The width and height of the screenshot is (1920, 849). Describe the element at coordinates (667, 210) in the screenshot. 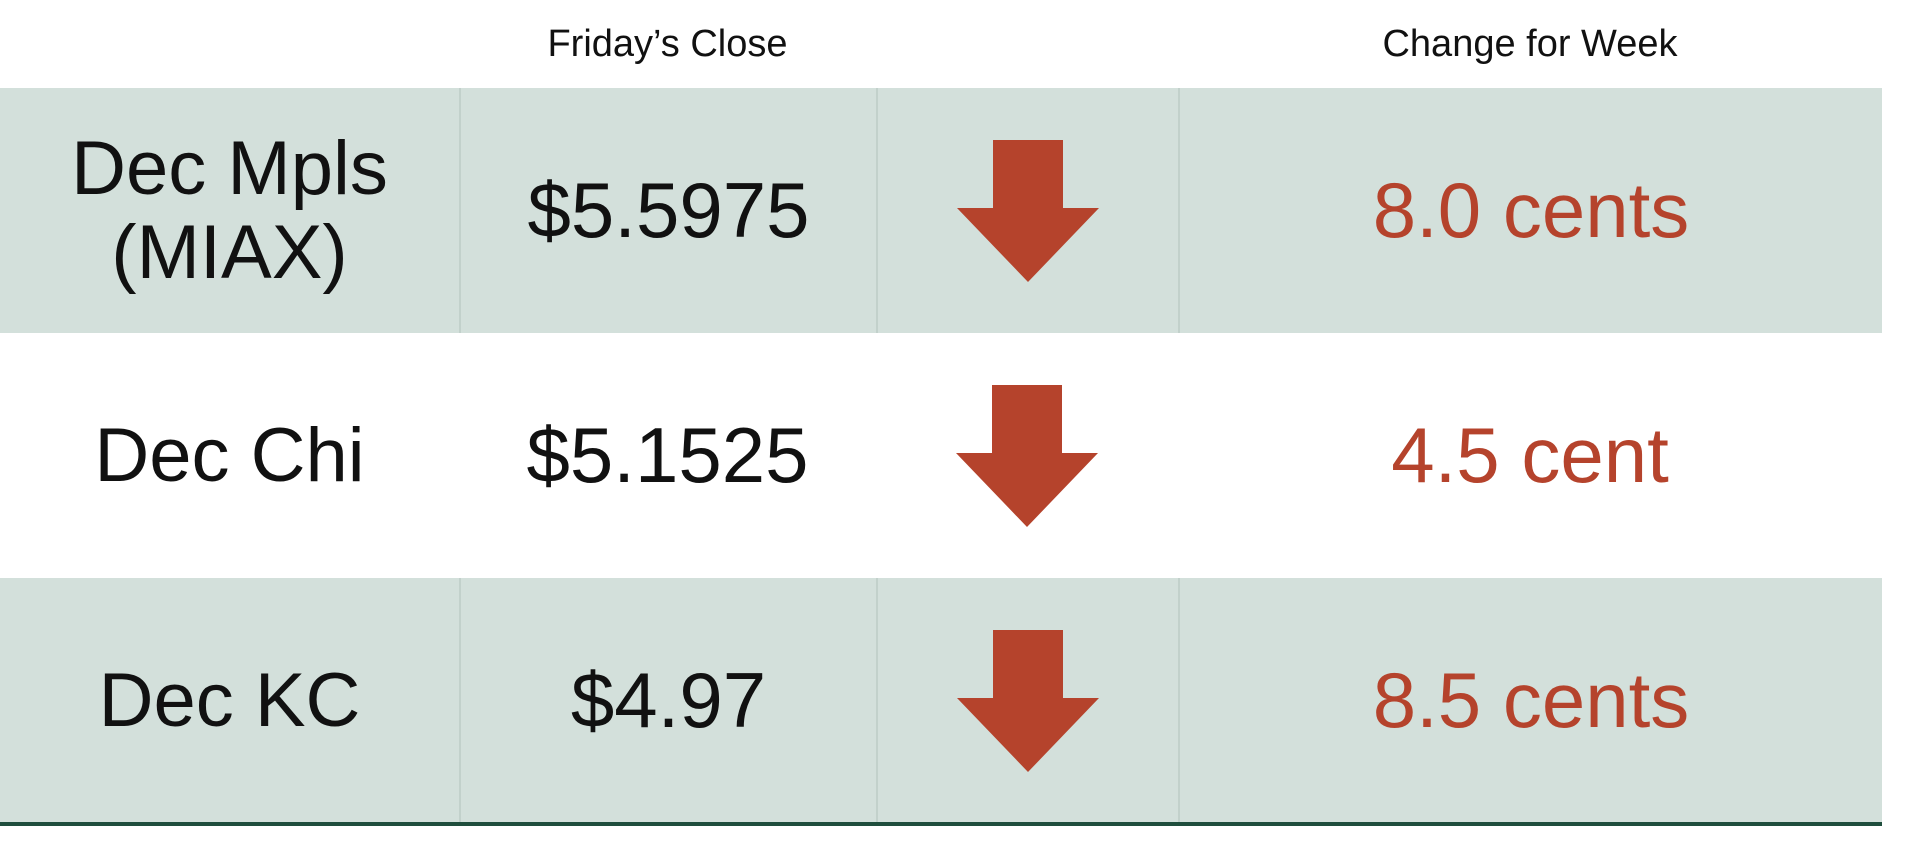

I see `close-price: $5.5975` at that location.